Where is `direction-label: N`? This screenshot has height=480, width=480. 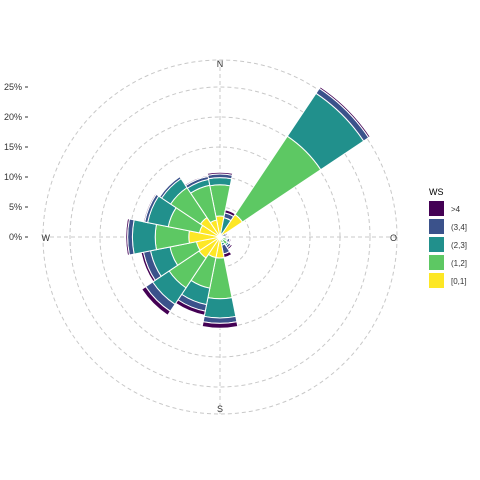 direction-label: N is located at coordinates (220, 64).